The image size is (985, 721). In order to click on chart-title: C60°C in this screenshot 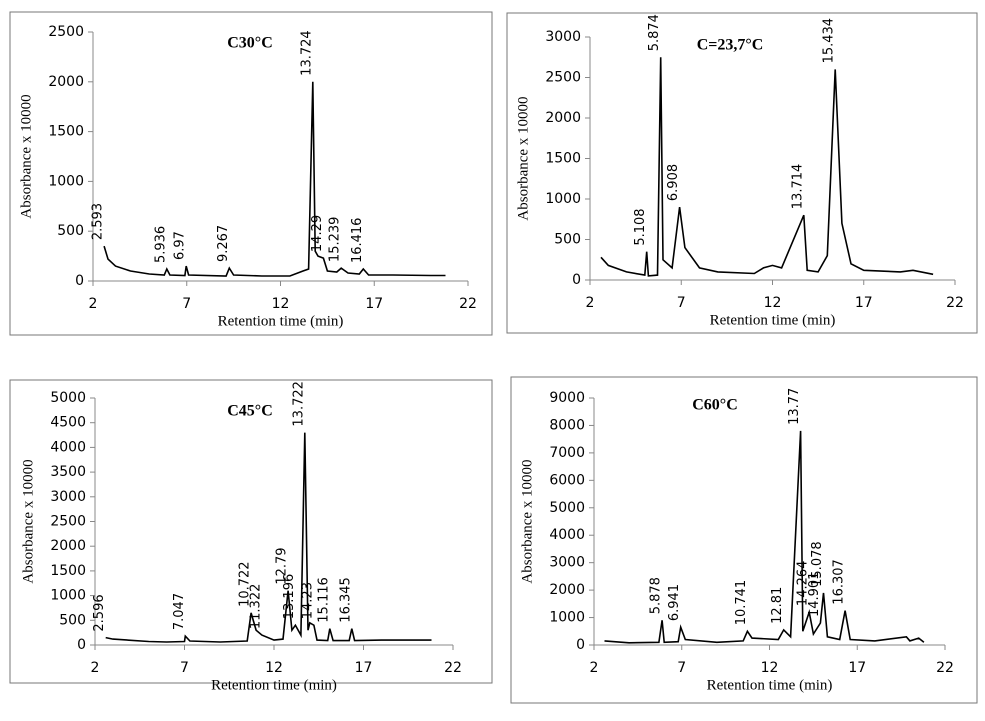, I will do `click(715, 405)`.